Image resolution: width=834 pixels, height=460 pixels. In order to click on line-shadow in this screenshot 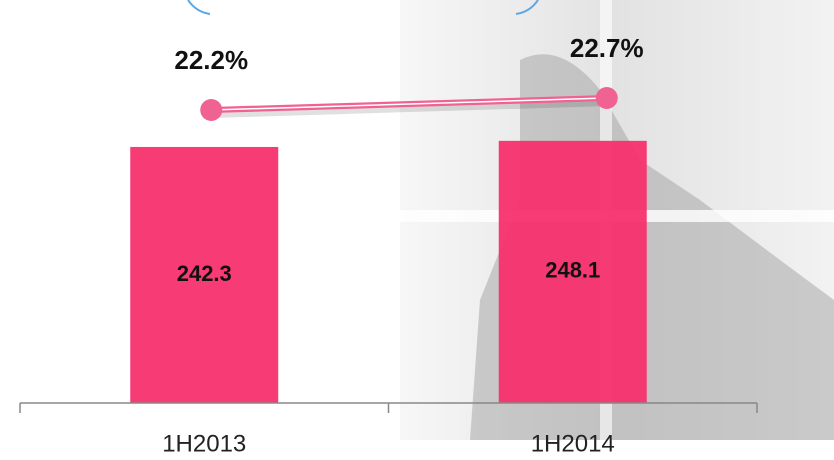, I will do `click(411, 108)`.